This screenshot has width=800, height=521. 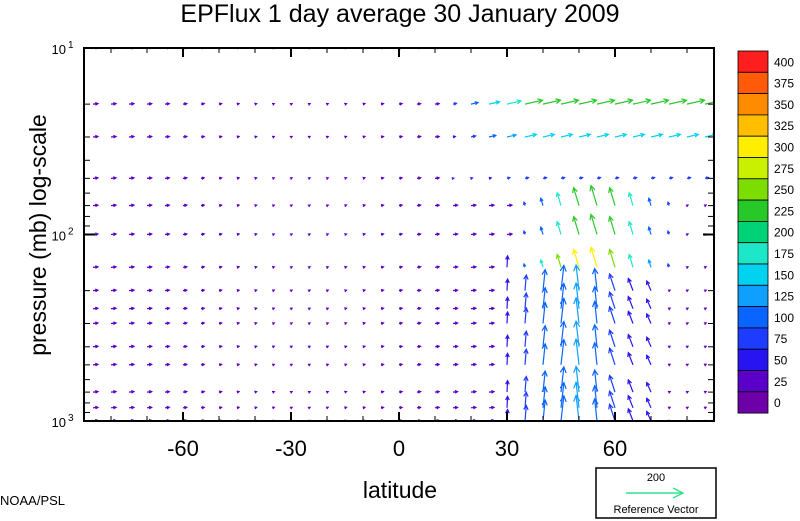 What do you see at coordinates (71, 418) in the screenshot?
I see `y-tick-exponent: 3` at bounding box center [71, 418].